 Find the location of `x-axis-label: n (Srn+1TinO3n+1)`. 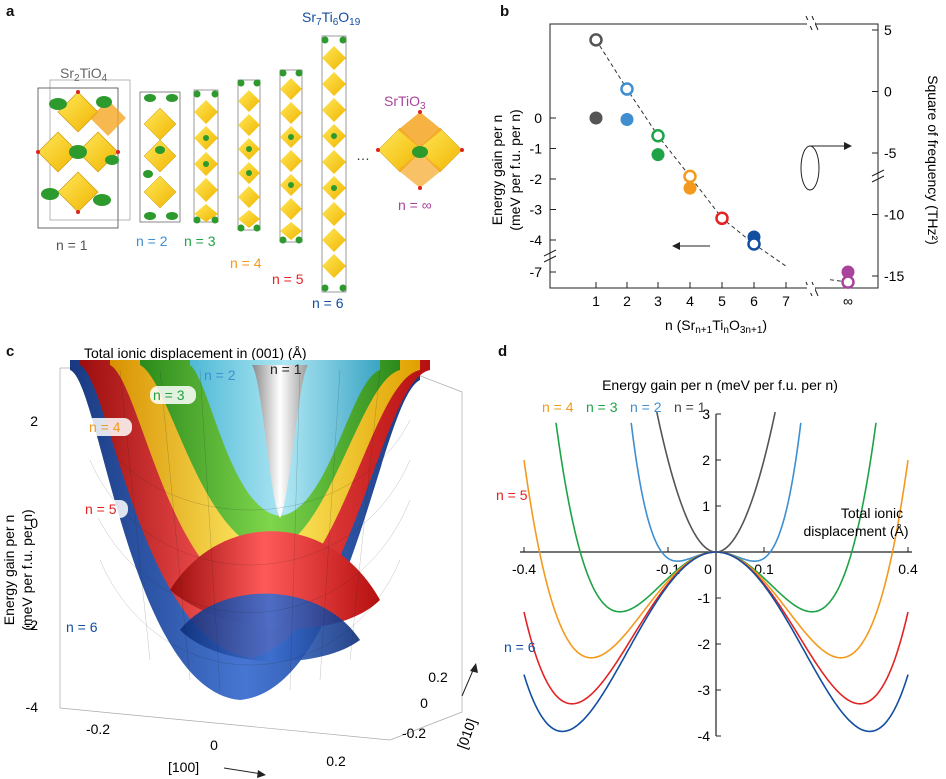

x-axis-label: n (Srn+1TinO3n+1) is located at coordinates (716, 326).